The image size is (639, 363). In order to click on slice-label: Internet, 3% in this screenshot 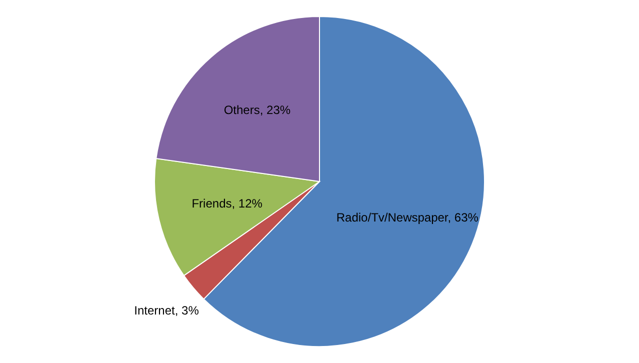, I will do `click(167, 310)`.